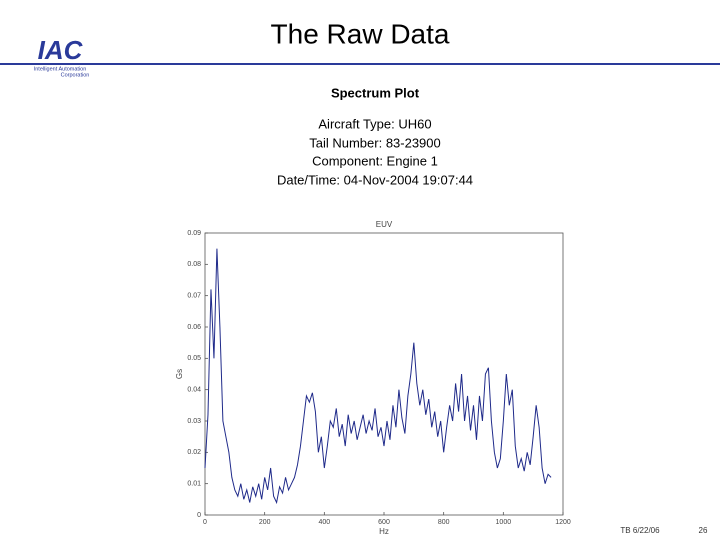 Image resolution: width=720 pixels, height=540 pixels. I want to click on logo: IAC, so click(61, 50).